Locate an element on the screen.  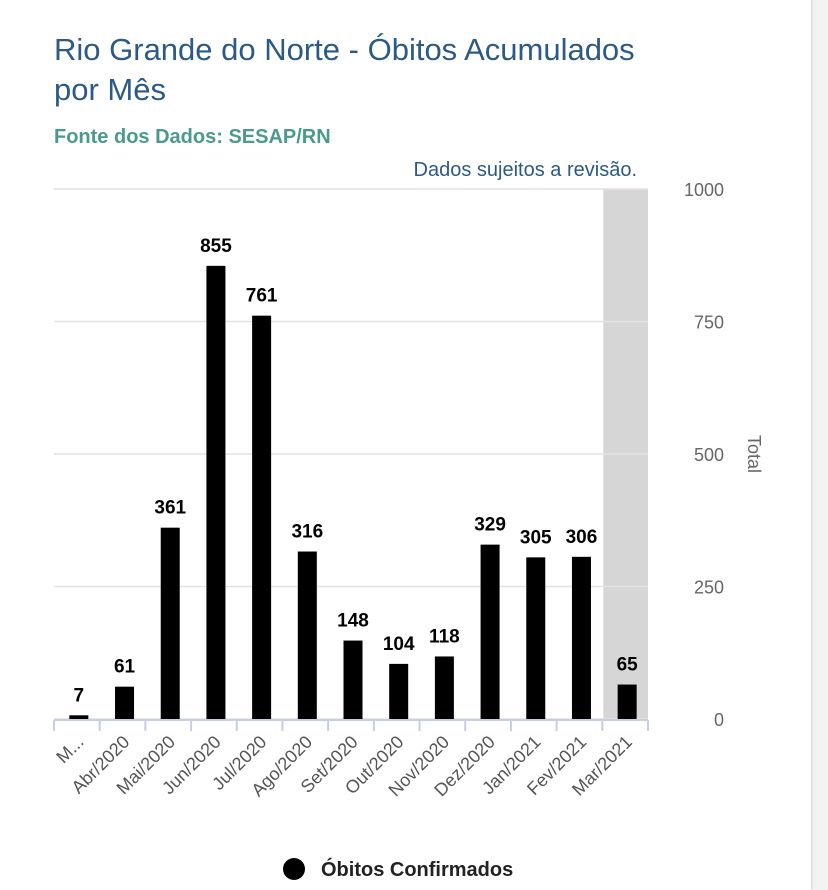
bar-value-label: 761 is located at coordinates (262, 296).